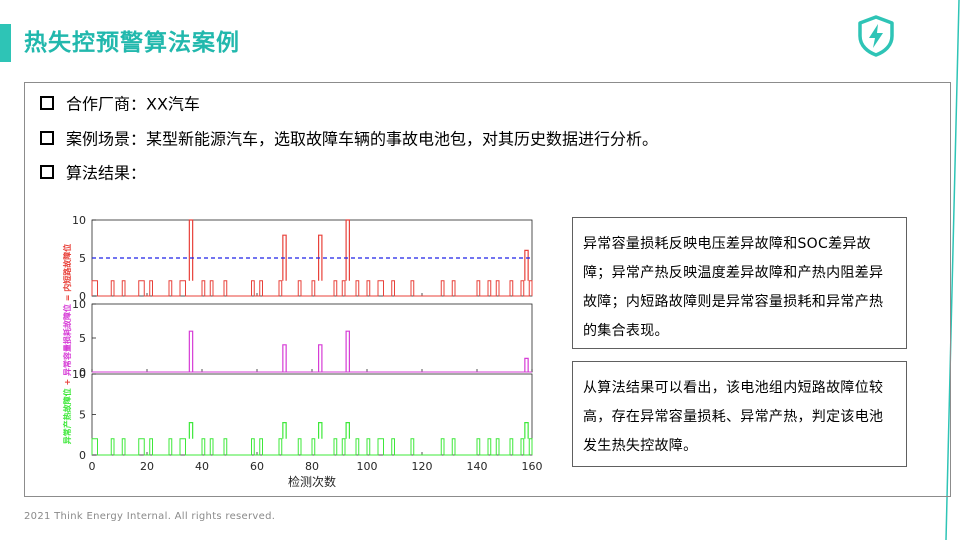 The image size is (960, 540). I want to click on chart-panel-frame, so click(312, 338).